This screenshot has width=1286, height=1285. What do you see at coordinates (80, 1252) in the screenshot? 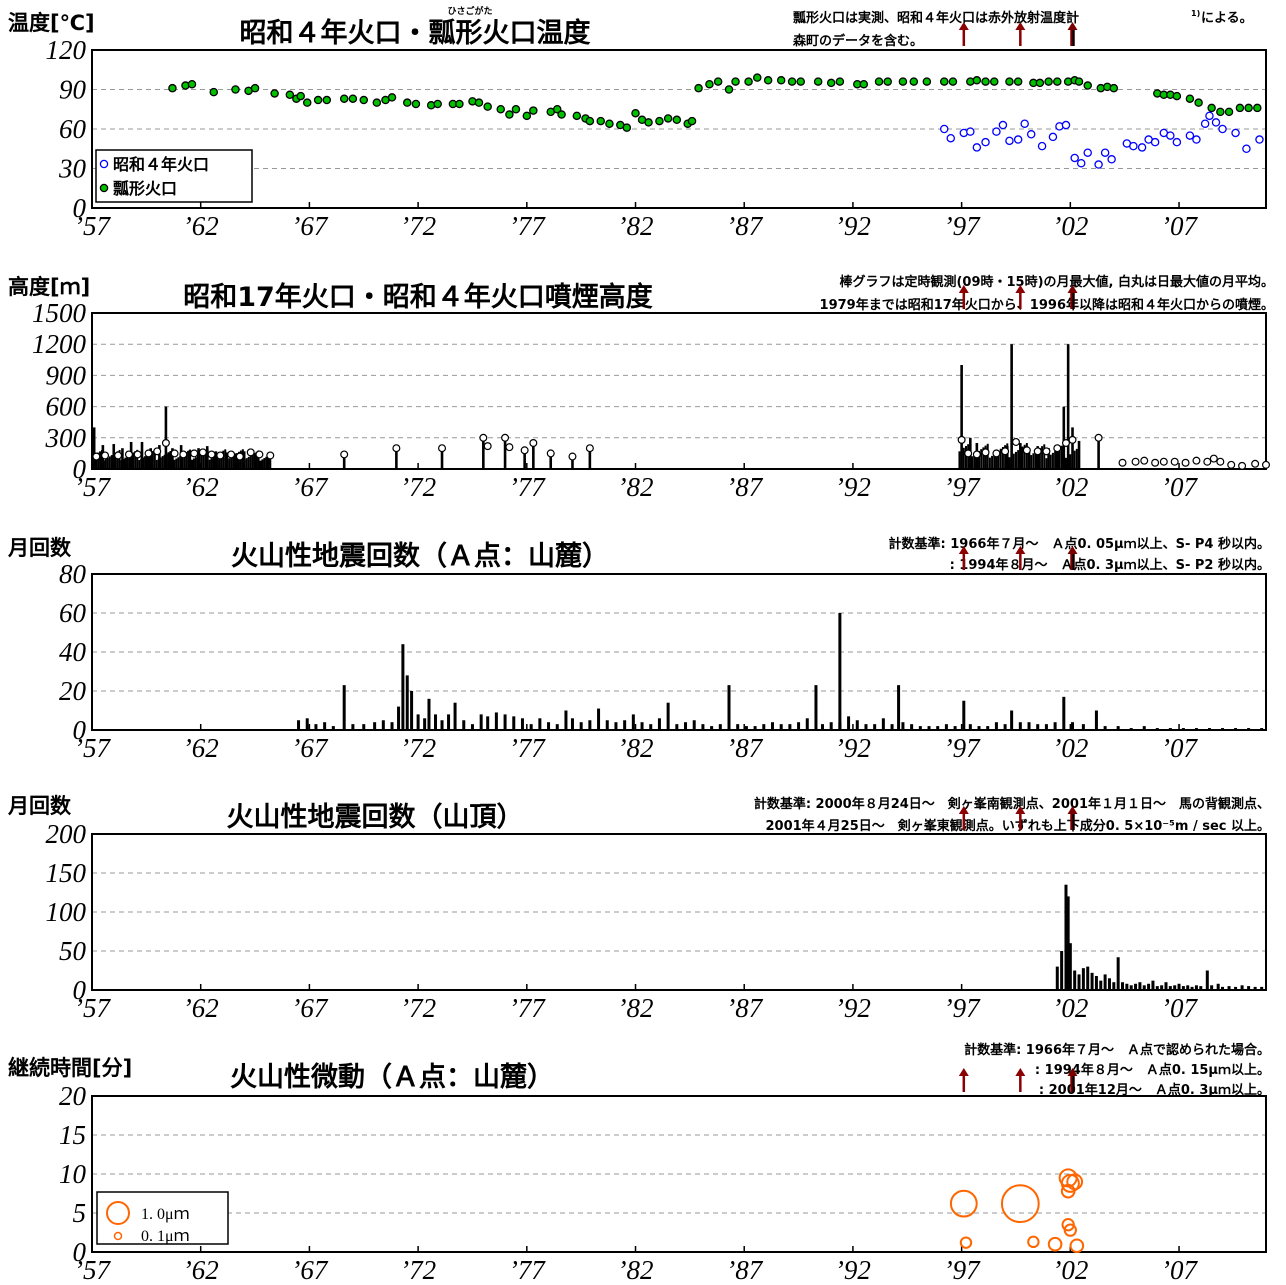
I see `tremor-ytick-label: 0` at bounding box center [80, 1252].